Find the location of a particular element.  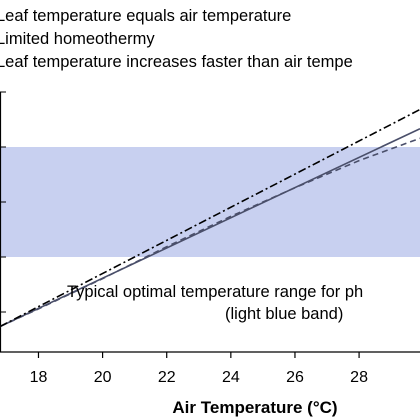

x-tick-label: 26 is located at coordinates (295, 377).